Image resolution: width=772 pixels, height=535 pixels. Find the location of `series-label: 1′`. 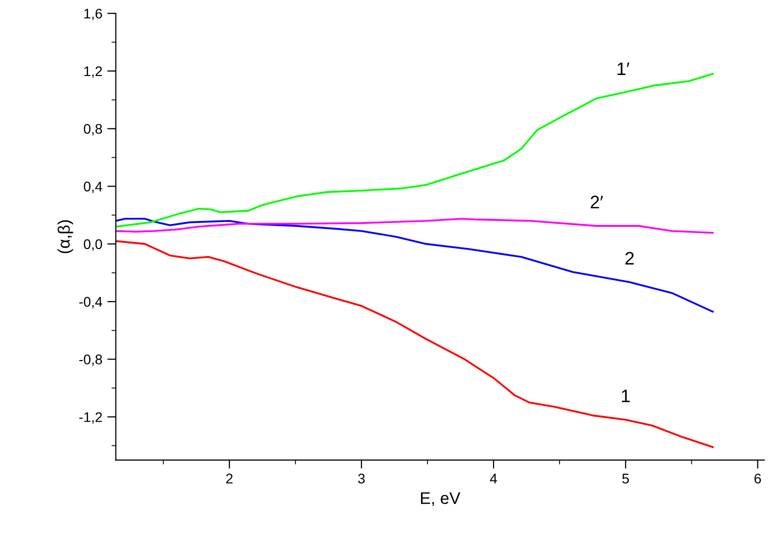

series-label: 1′ is located at coordinates (624, 68).